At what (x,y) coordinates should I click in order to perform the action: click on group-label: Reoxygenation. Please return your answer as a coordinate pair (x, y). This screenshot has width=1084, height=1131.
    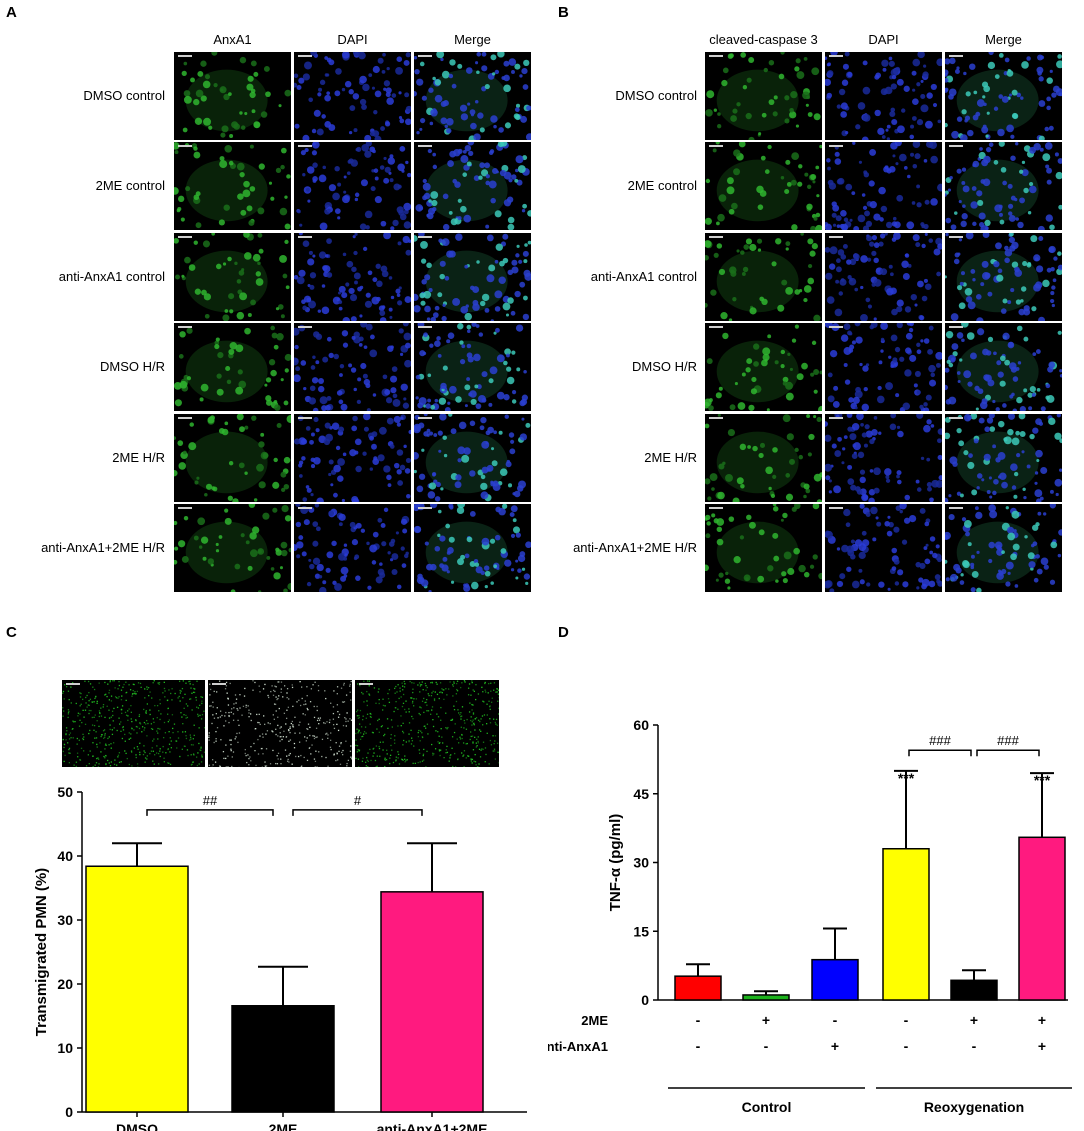
    Looking at the image, I should click on (974, 1107).